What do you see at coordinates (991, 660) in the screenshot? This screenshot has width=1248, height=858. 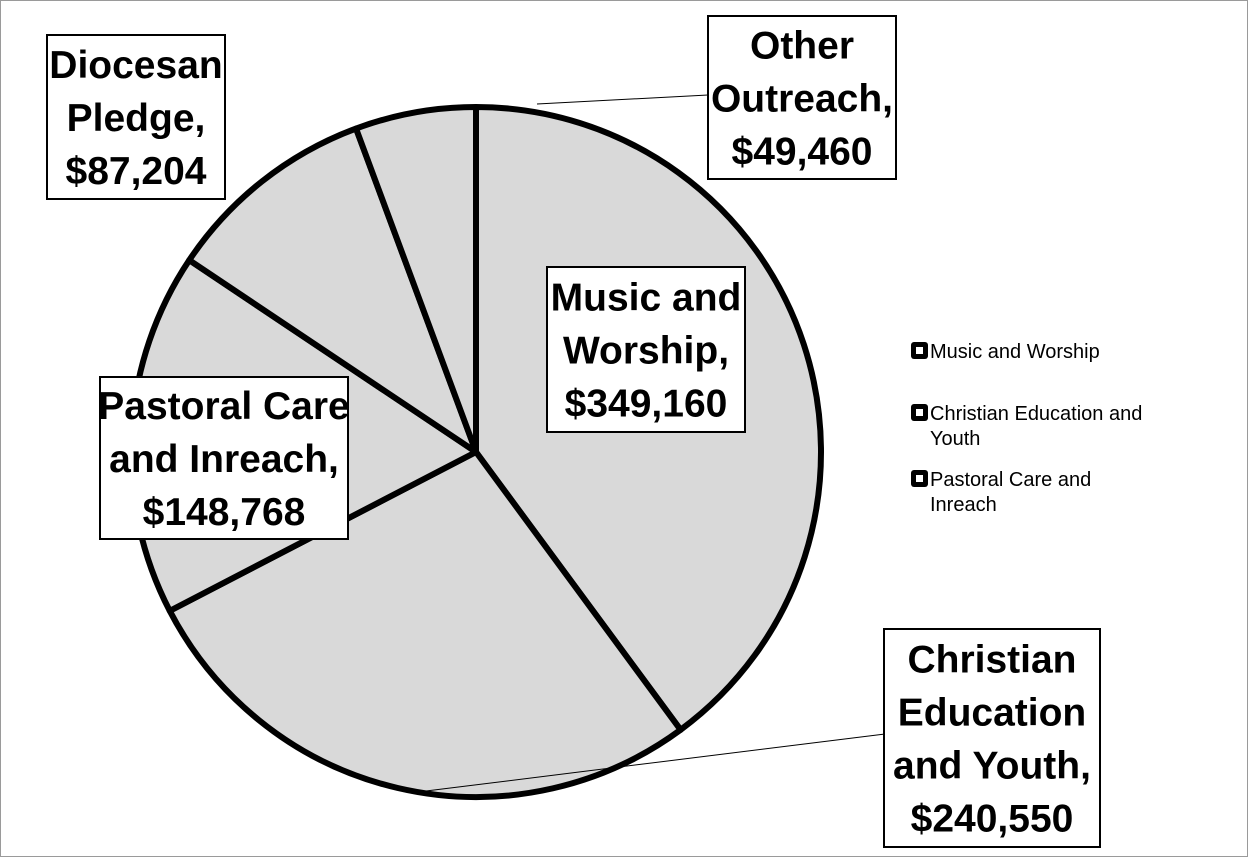 I see `data-label-line: Christian` at bounding box center [991, 660].